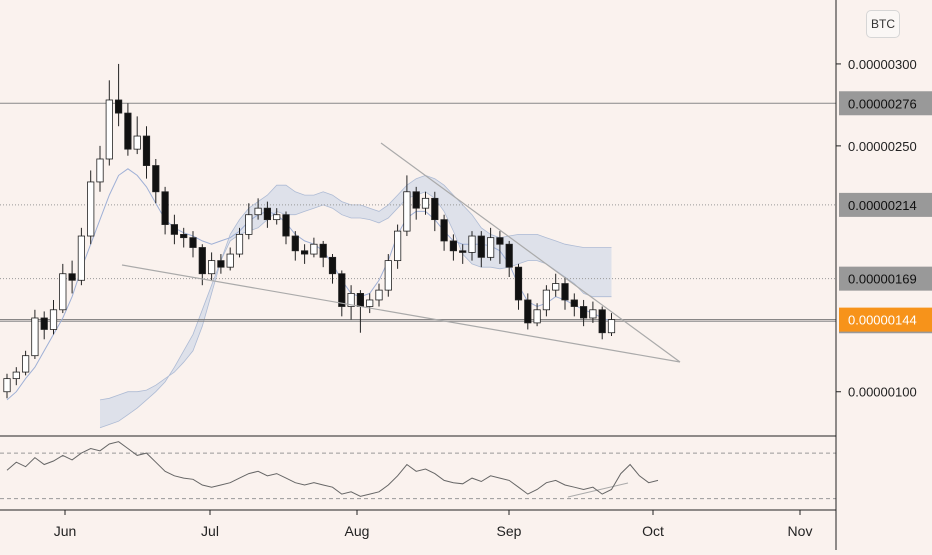  I want to click on y-tick-label: 0.00000250, so click(882, 146).